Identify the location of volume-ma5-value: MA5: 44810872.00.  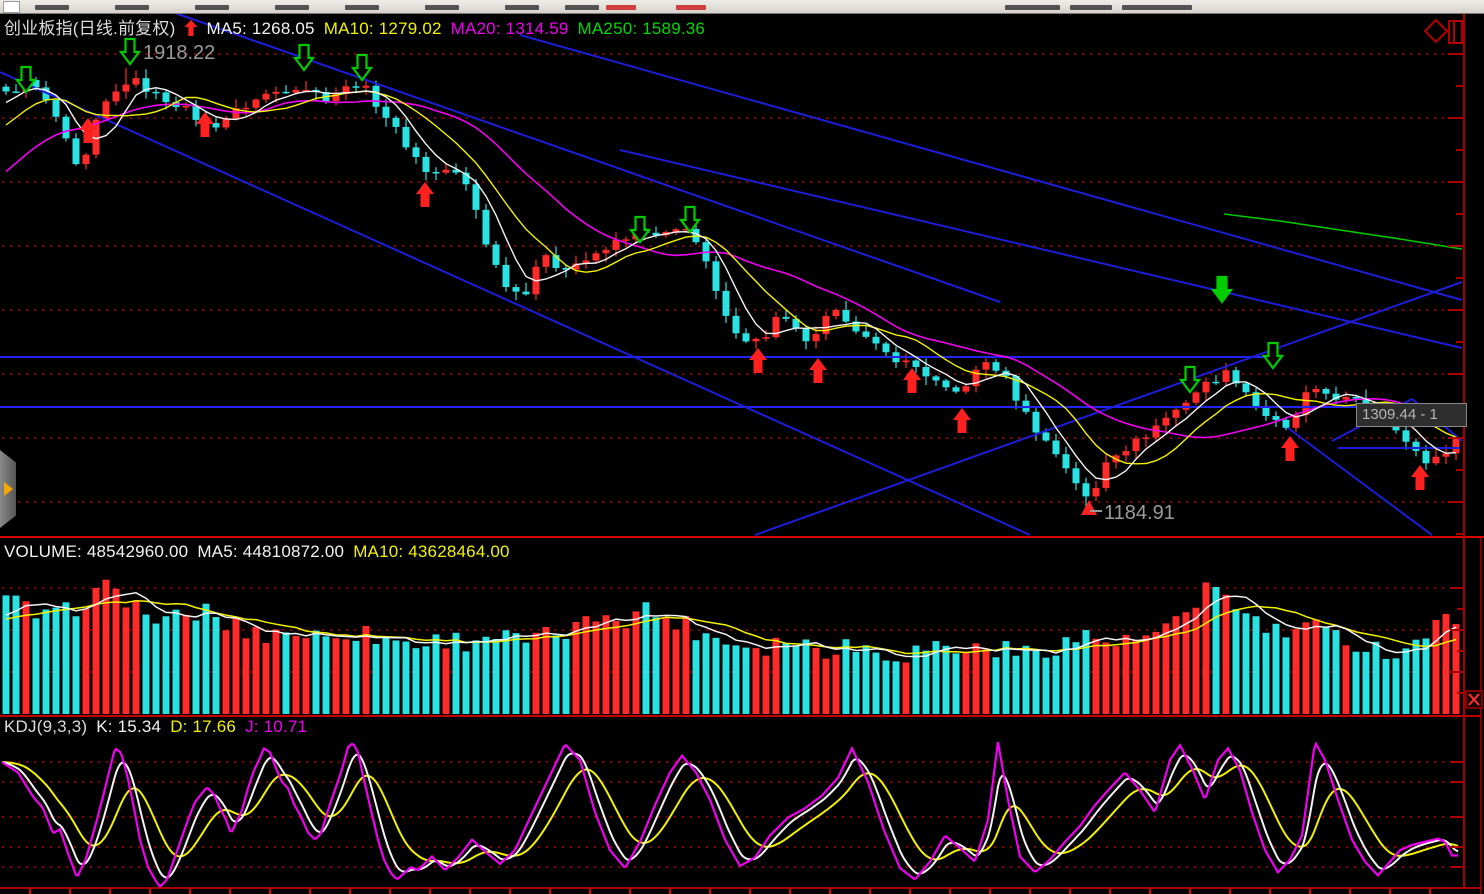
(271, 551).